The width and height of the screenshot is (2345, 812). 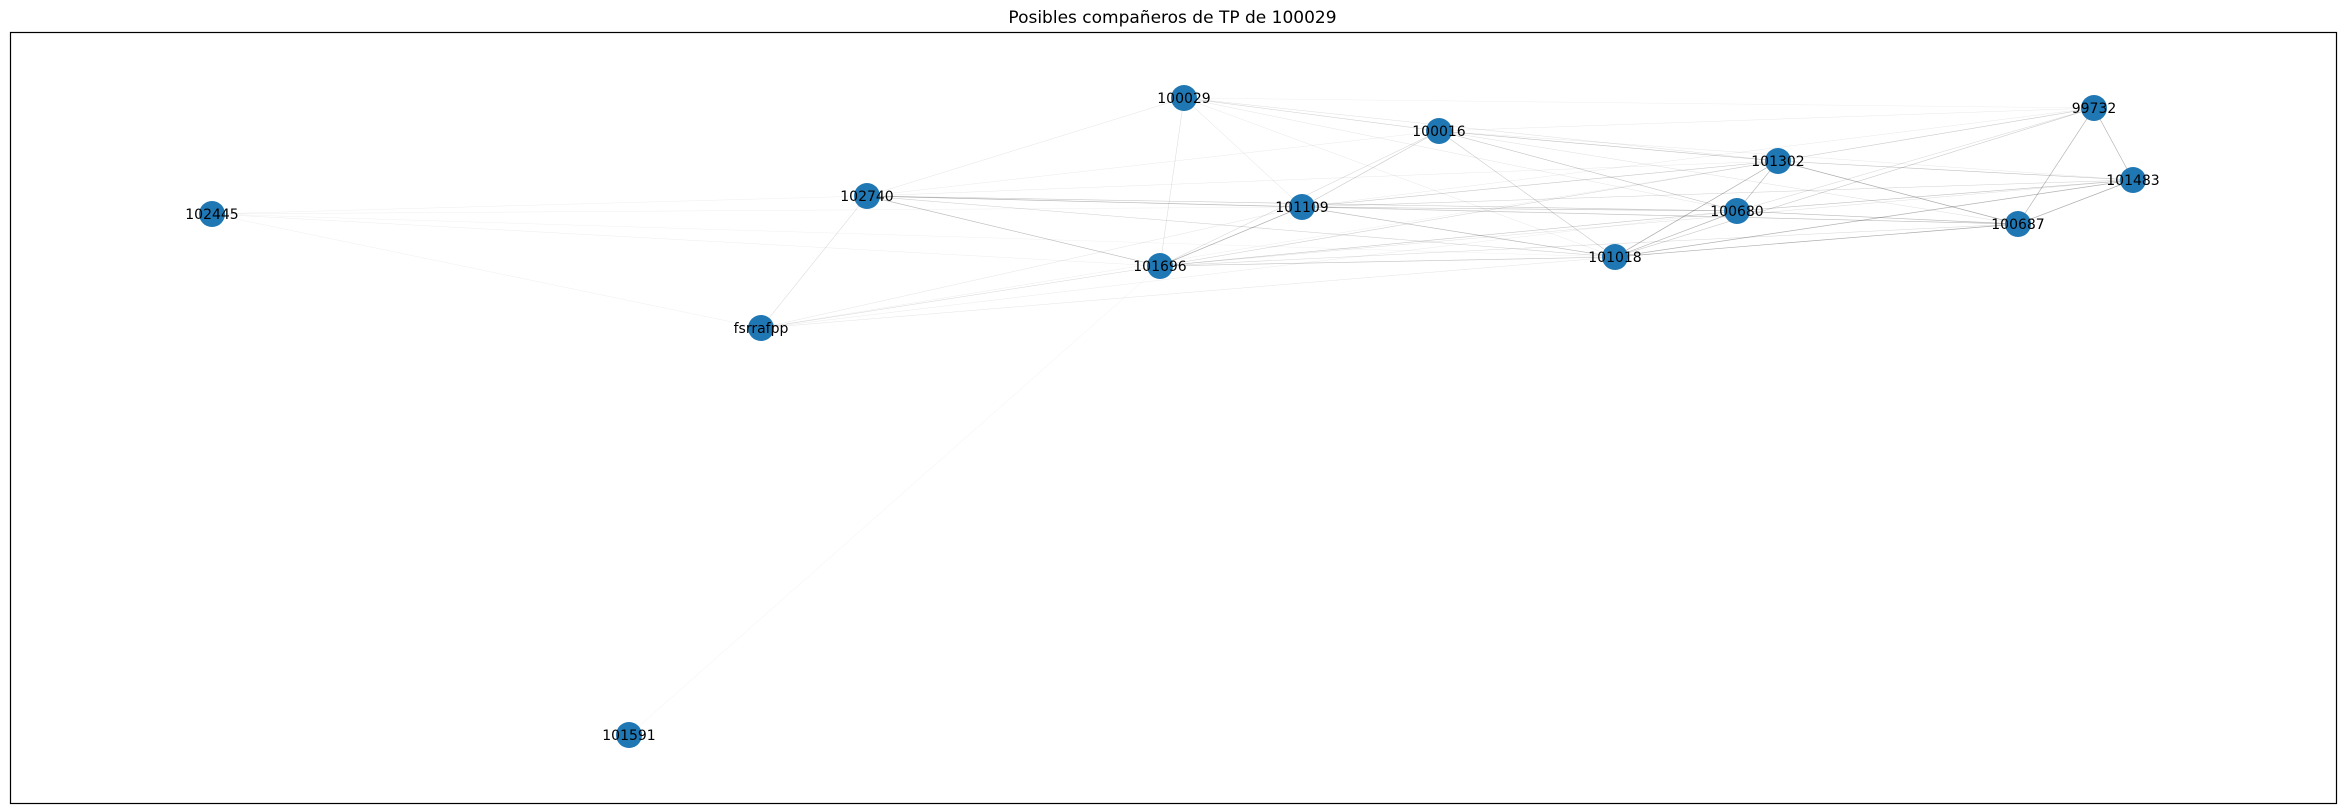 I want to click on graph-node-100016: 100016, so click(x=1439, y=131).